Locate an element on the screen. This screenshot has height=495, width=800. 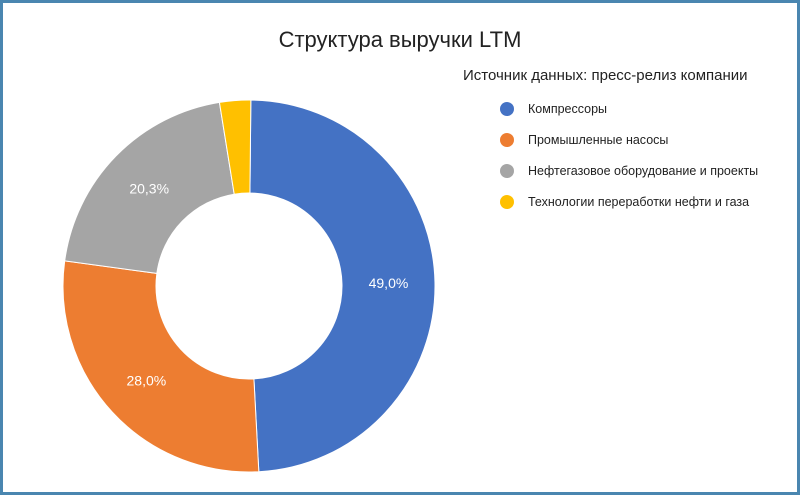
legend-label-3: Нефтегазовое оборудование и проекты is located at coordinates (643, 171).